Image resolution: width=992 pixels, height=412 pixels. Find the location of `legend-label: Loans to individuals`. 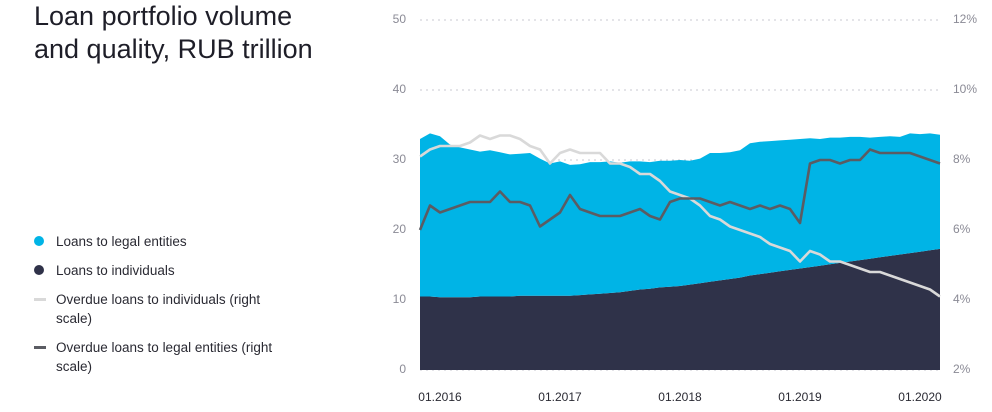

legend-label: Loans to individuals is located at coordinates (115, 270).